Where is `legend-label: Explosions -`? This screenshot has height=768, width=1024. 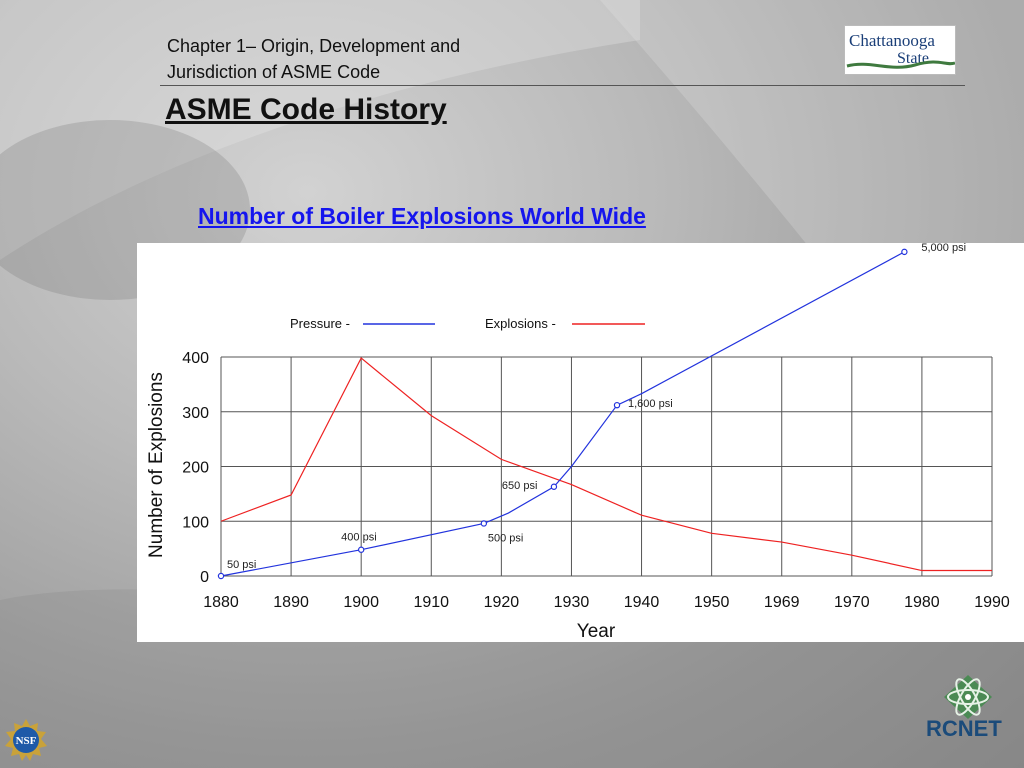
legend-label: Explosions - is located at coordinates (520, 323).